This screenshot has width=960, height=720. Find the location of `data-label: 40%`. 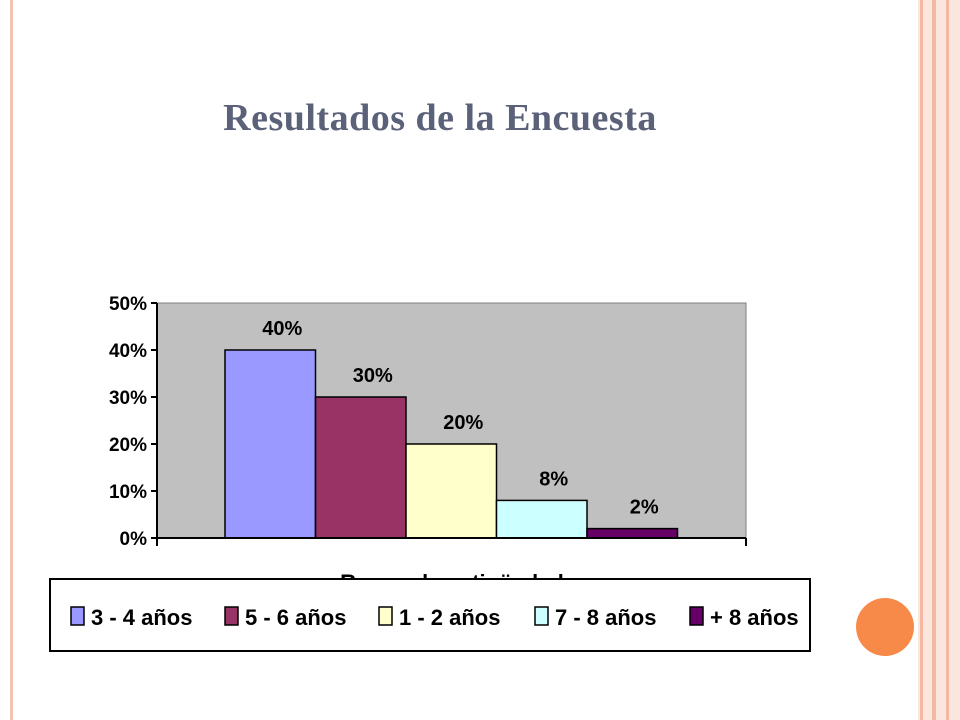

data-label: 40% is located at coordinates (282, 329).